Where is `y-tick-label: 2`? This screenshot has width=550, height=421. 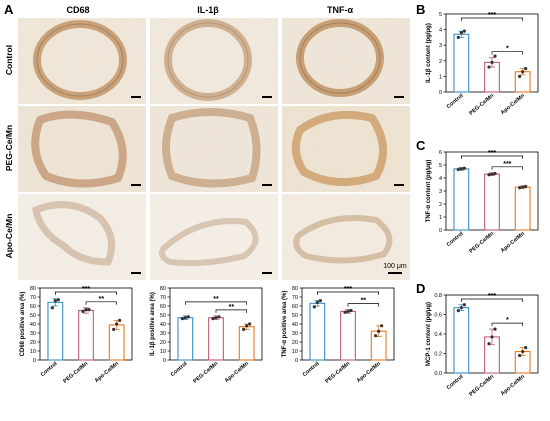
y-tick-label: 2 is located at coordinates (440, 62).